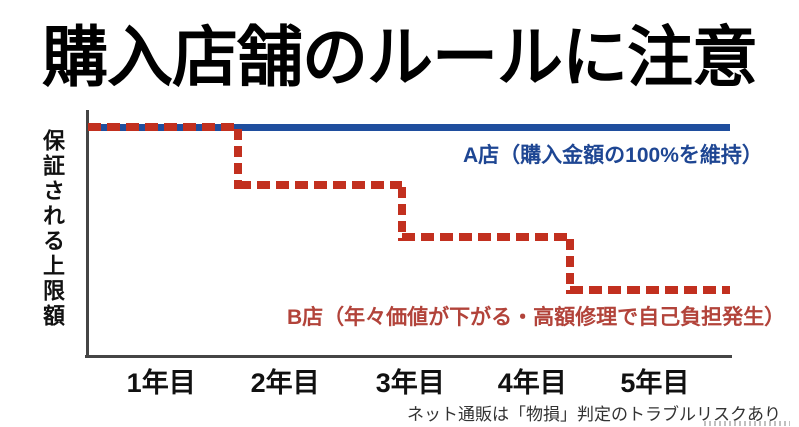  I want to click on x-tick-year5: 5年目, so click(655, 383).